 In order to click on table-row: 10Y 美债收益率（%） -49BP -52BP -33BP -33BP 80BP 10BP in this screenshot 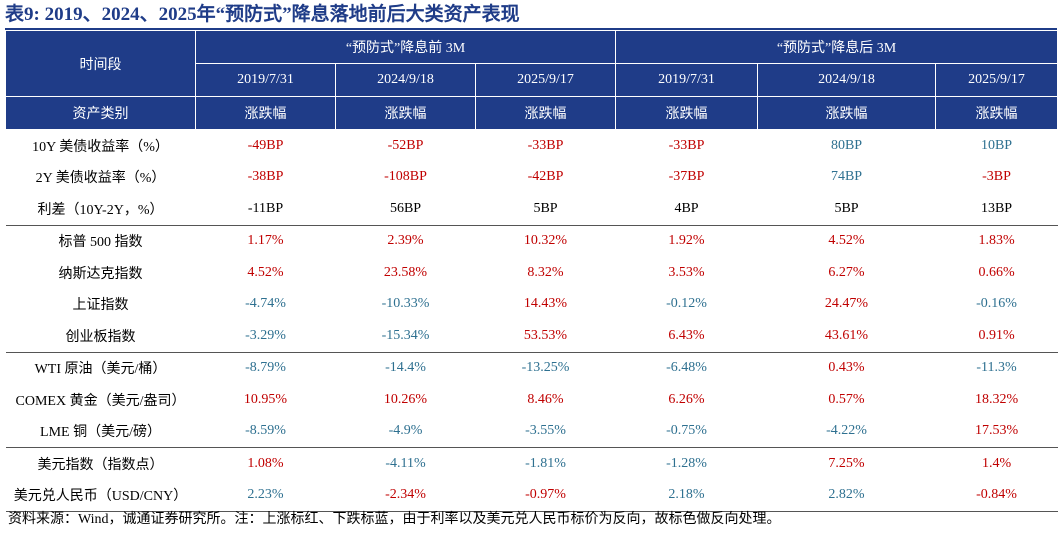, I will do `click(532, 146)`.